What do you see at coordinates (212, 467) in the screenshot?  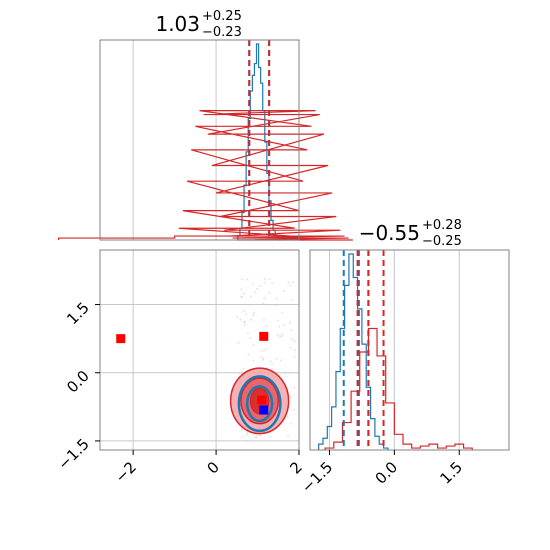 I see `panel2-xtick-label-1: 0` at bounding box center [212, 467].